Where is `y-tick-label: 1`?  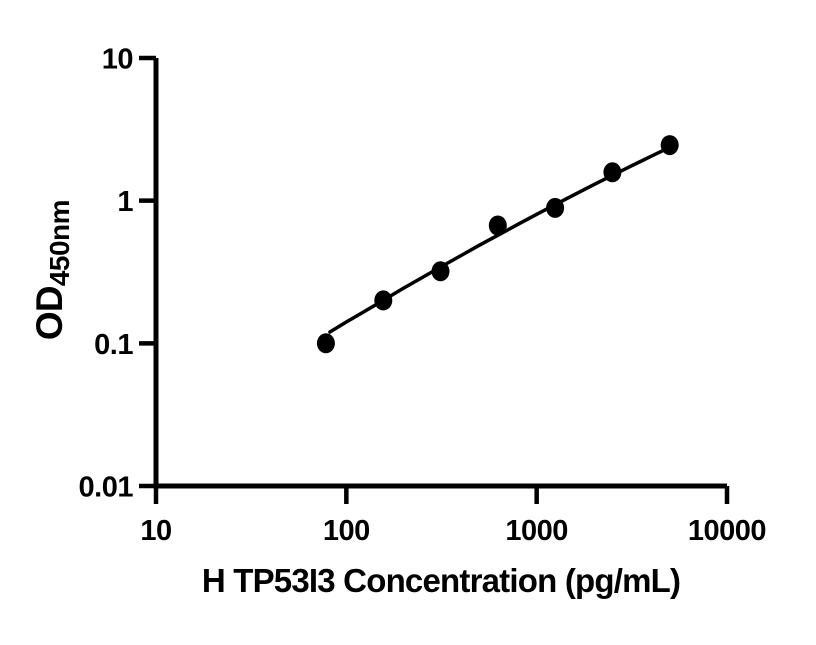
y-tick-label: 1 is located at coordinates (125, 202).